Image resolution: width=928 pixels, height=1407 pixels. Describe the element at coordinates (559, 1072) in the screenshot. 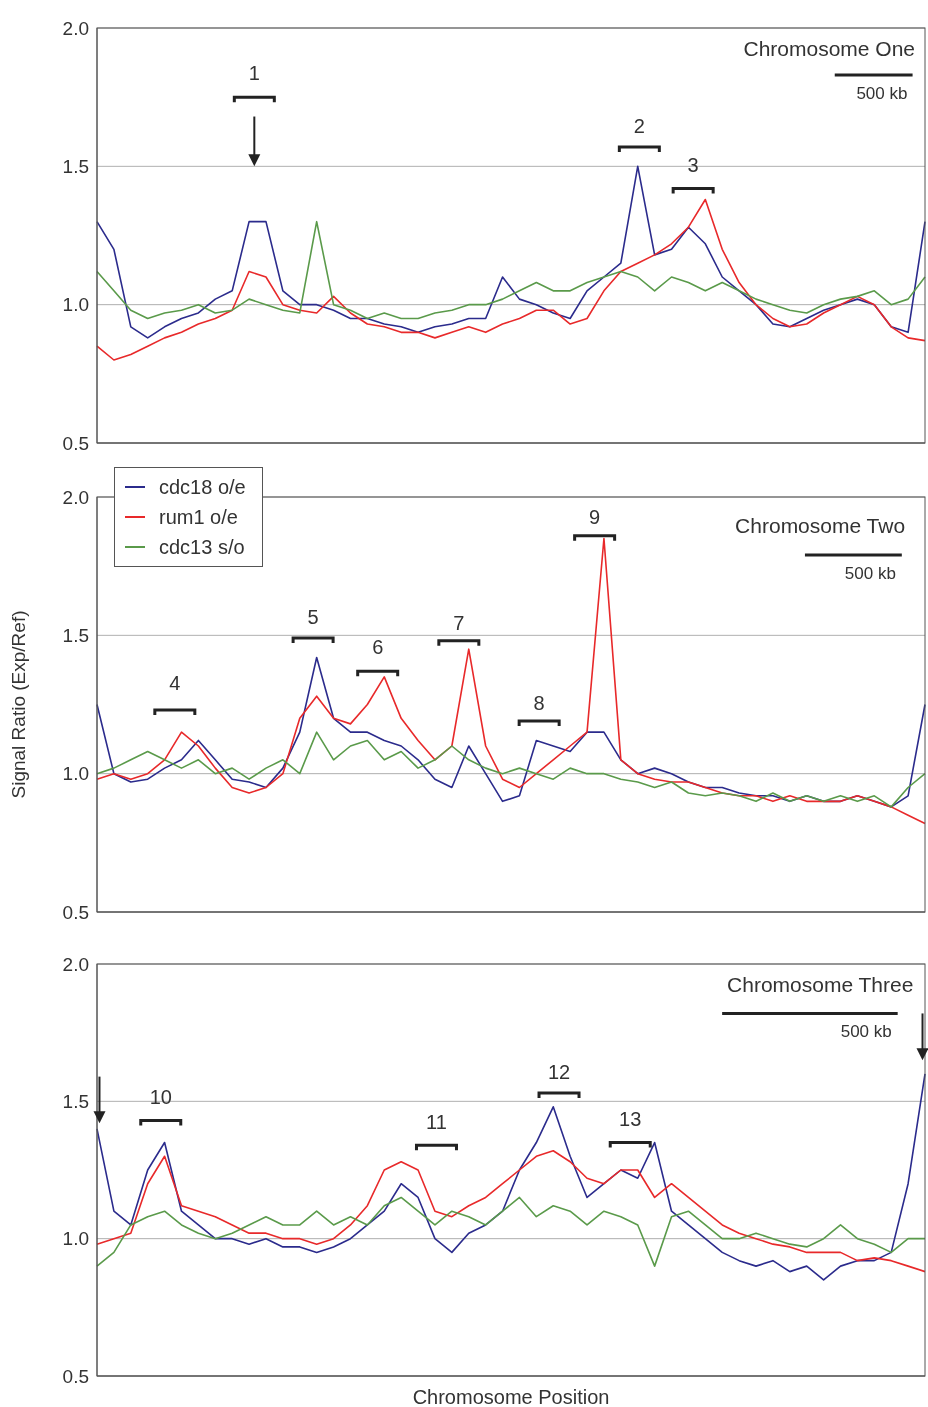

I see `annotation: 12` at that location.